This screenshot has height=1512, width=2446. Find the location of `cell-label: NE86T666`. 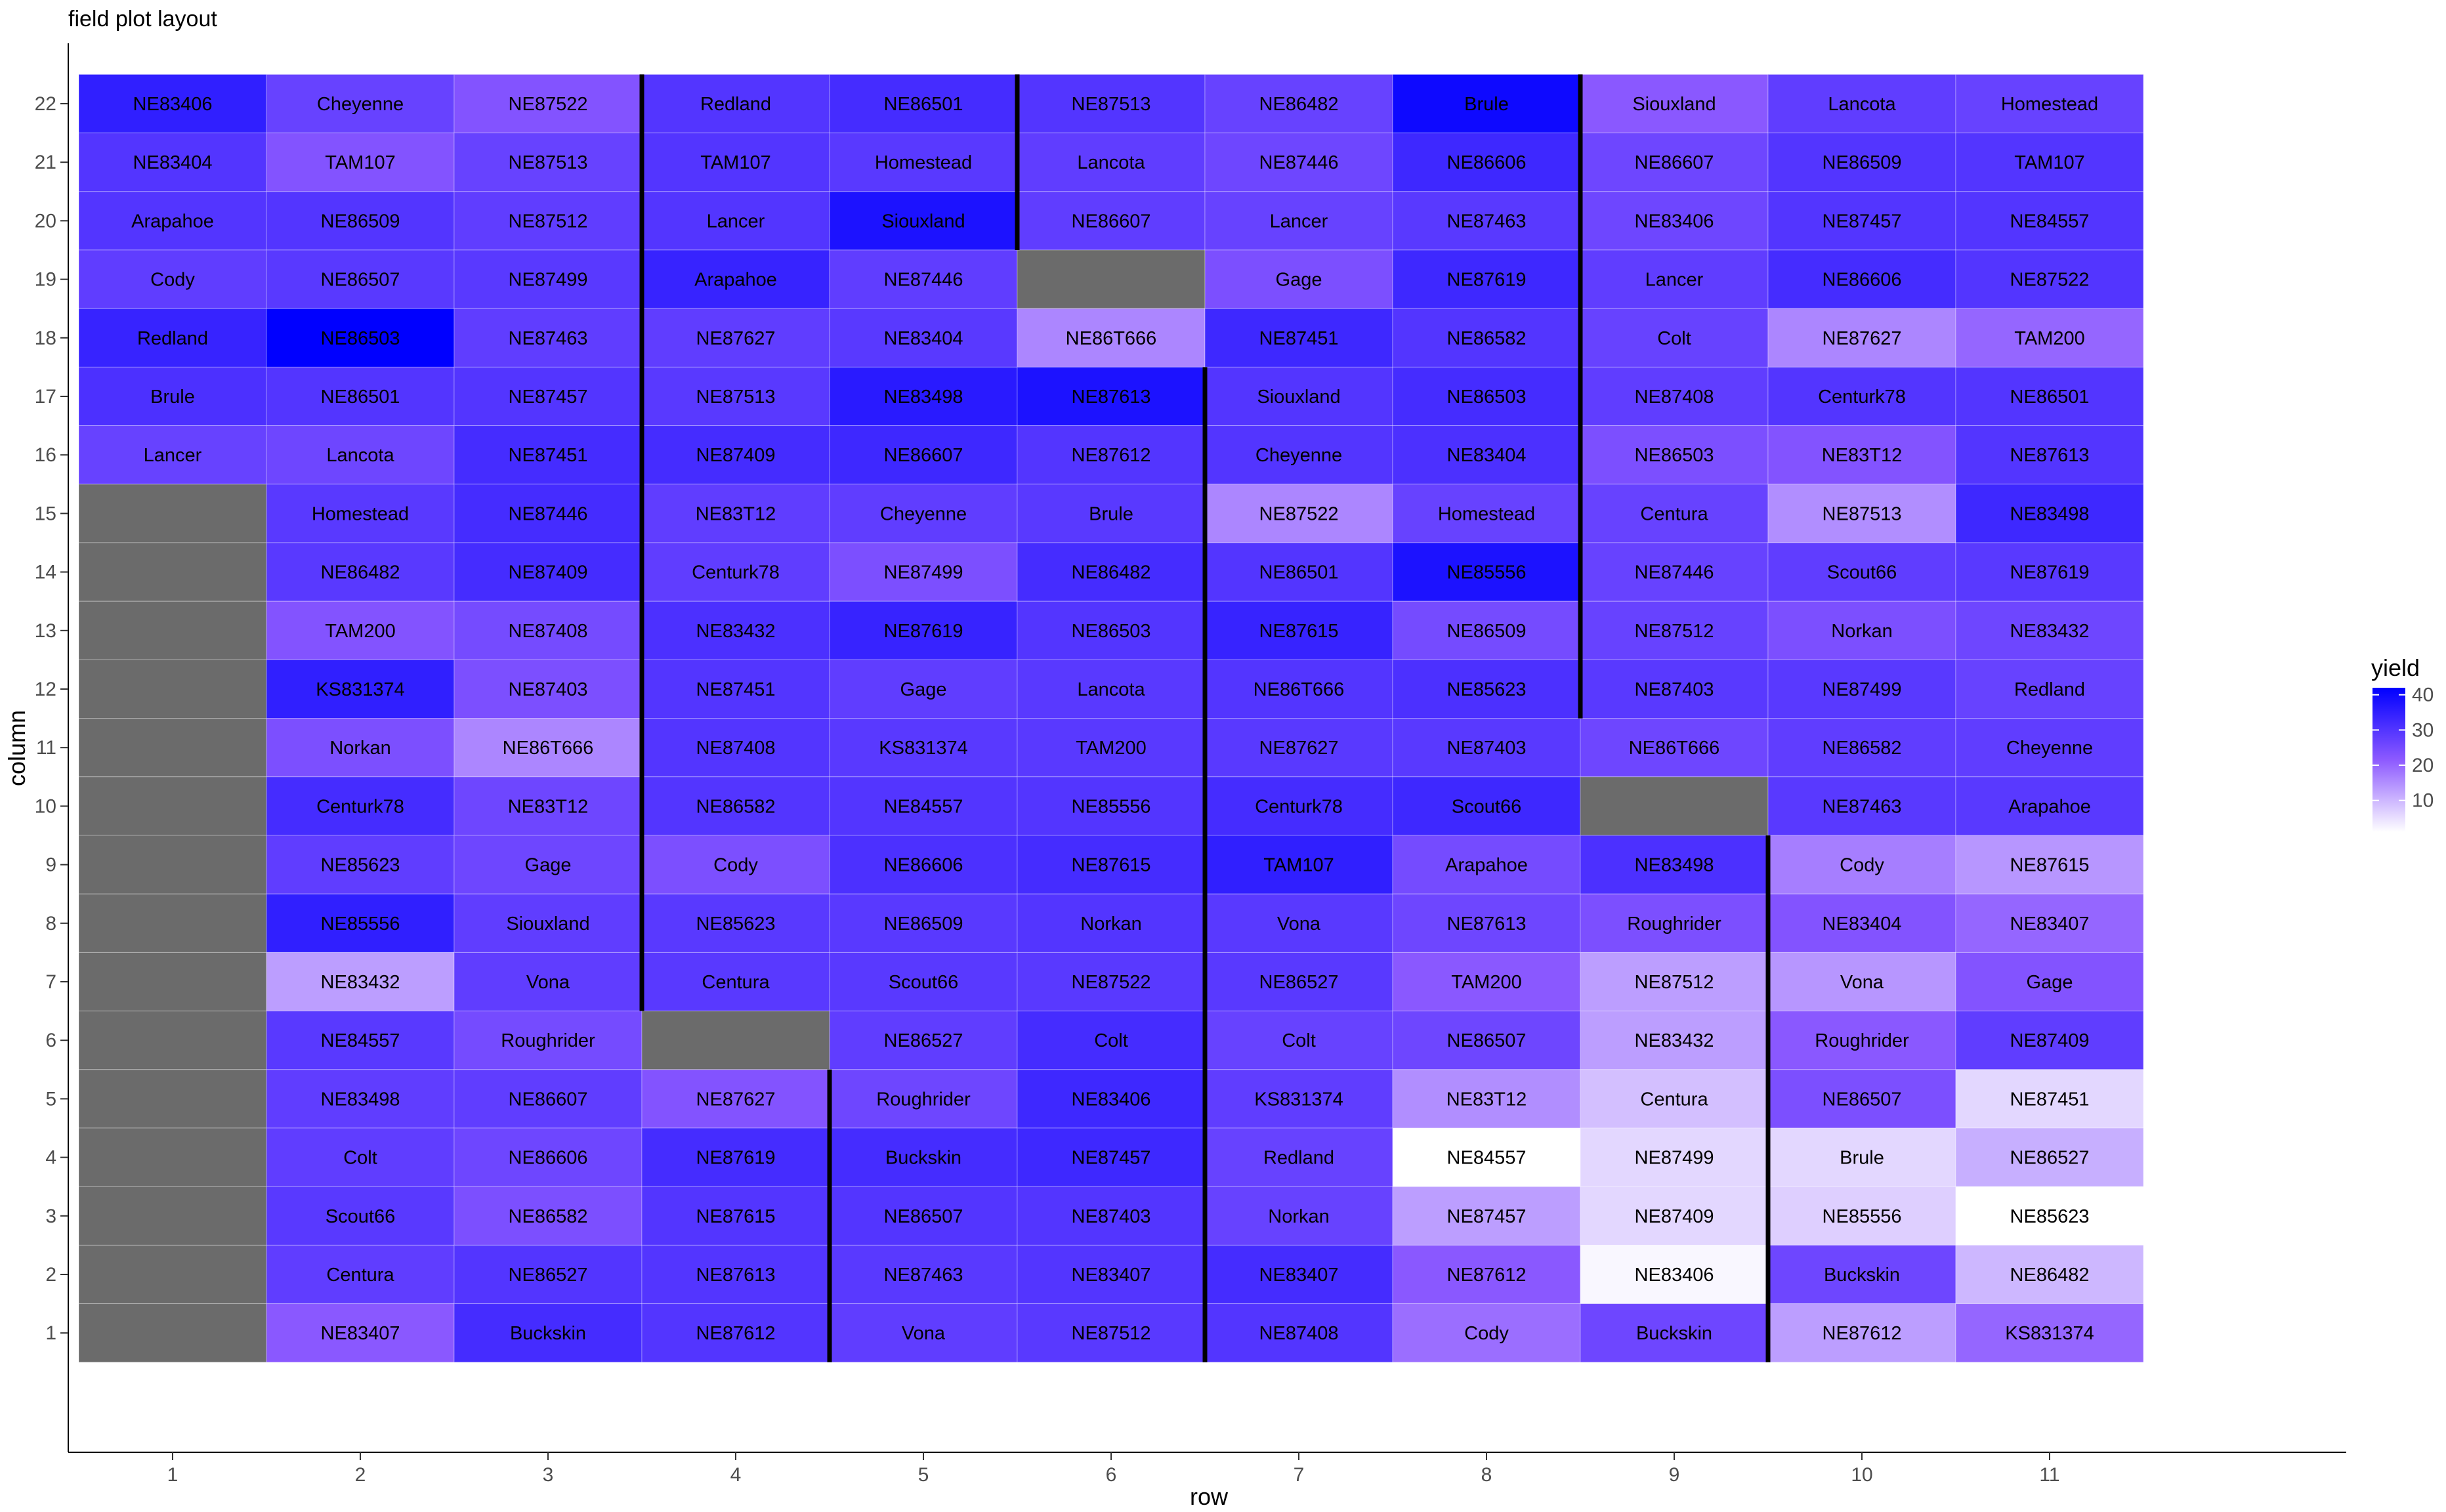

cell-label: NE86T666 is located at coordinates (1299, 689).